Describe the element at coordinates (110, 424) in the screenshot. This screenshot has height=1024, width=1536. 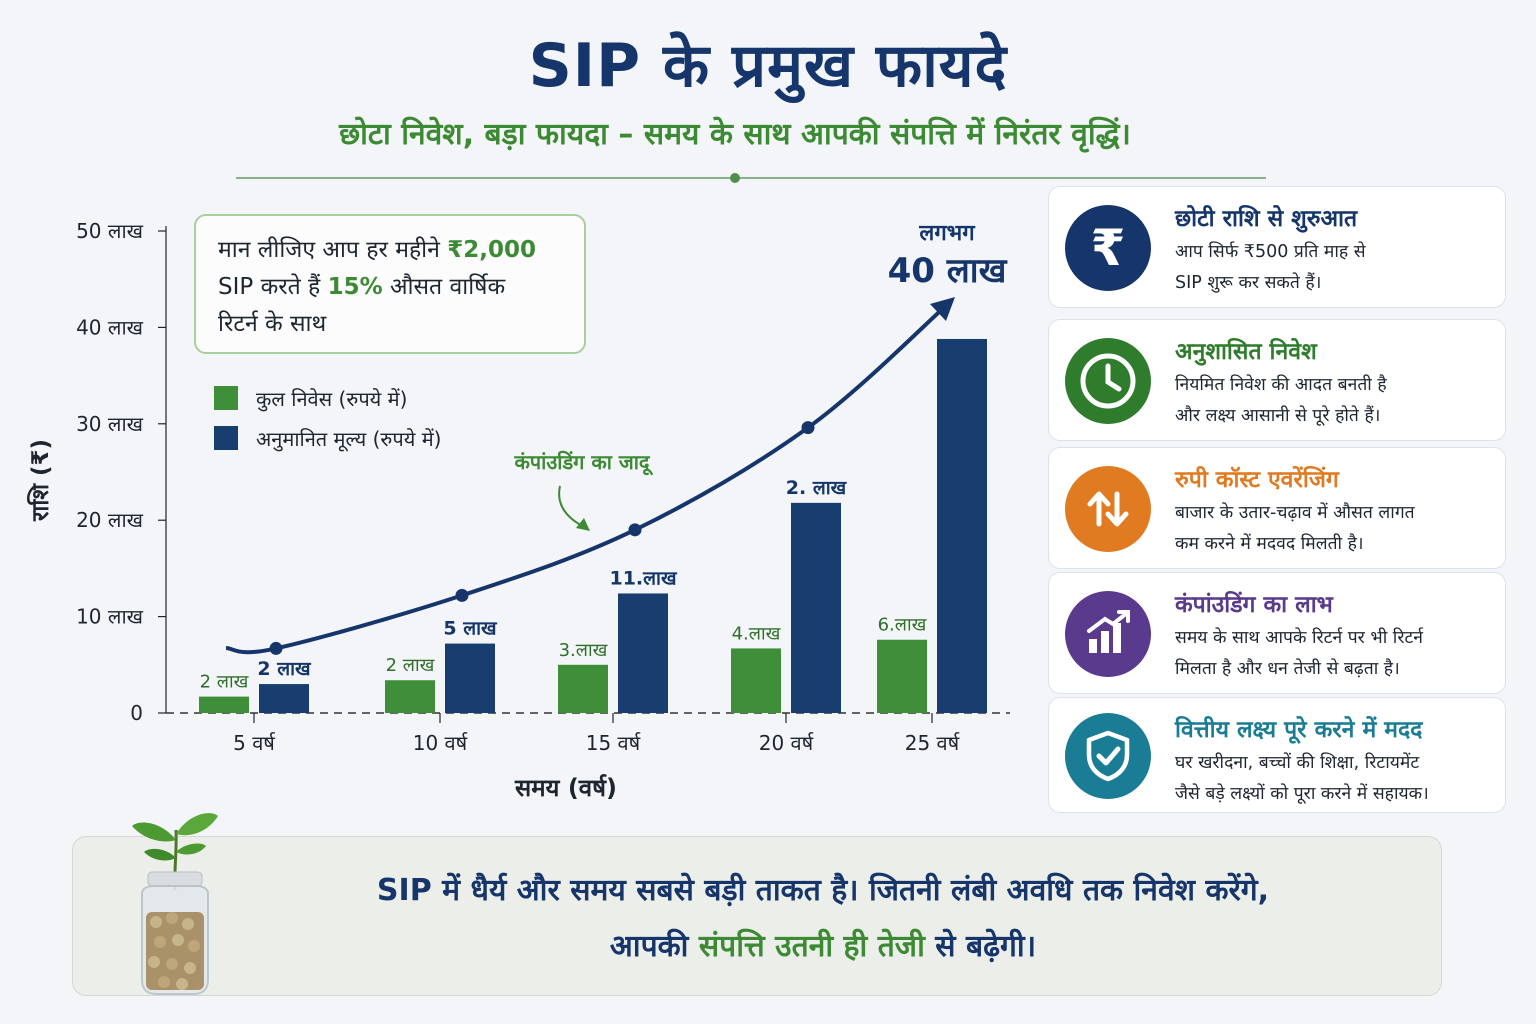
I see `y-tick-label: 30 लाख` at that location.